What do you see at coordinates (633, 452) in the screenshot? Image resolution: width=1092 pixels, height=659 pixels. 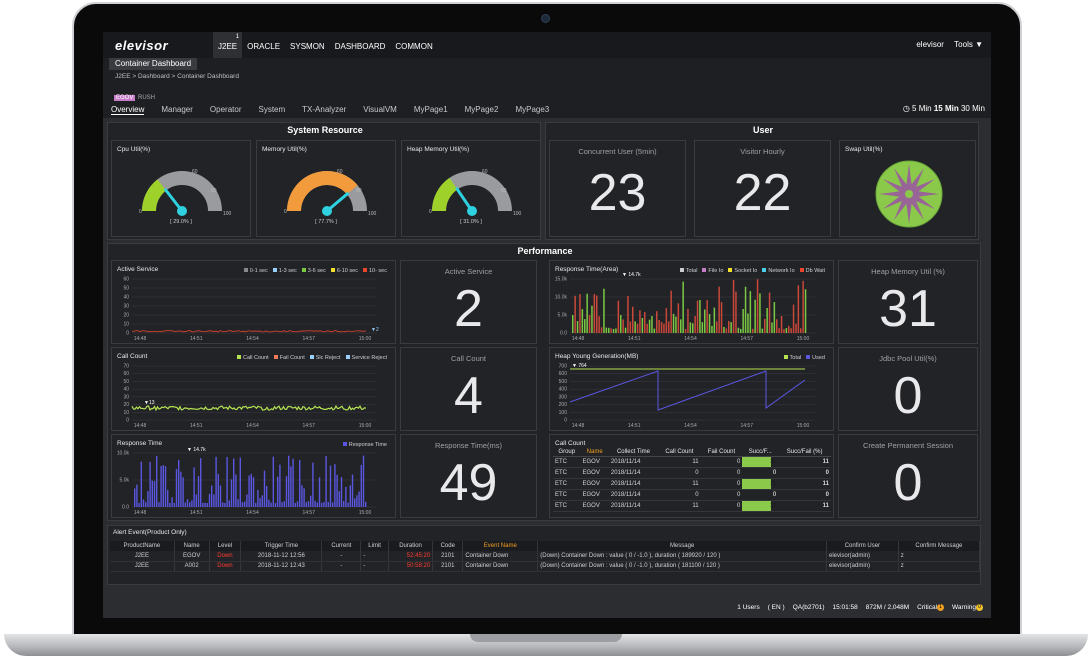 I see `column-header: Collect Time` at bounding box center [633, 452].